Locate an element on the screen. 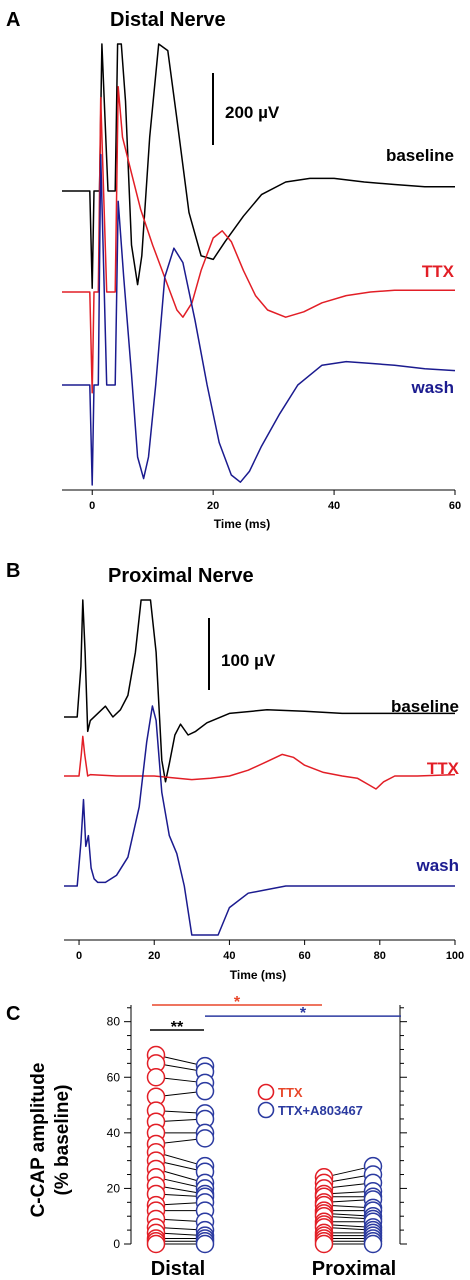  panel-a-x-axis: 0 20 40 60 is located at coordinates (261, 500).